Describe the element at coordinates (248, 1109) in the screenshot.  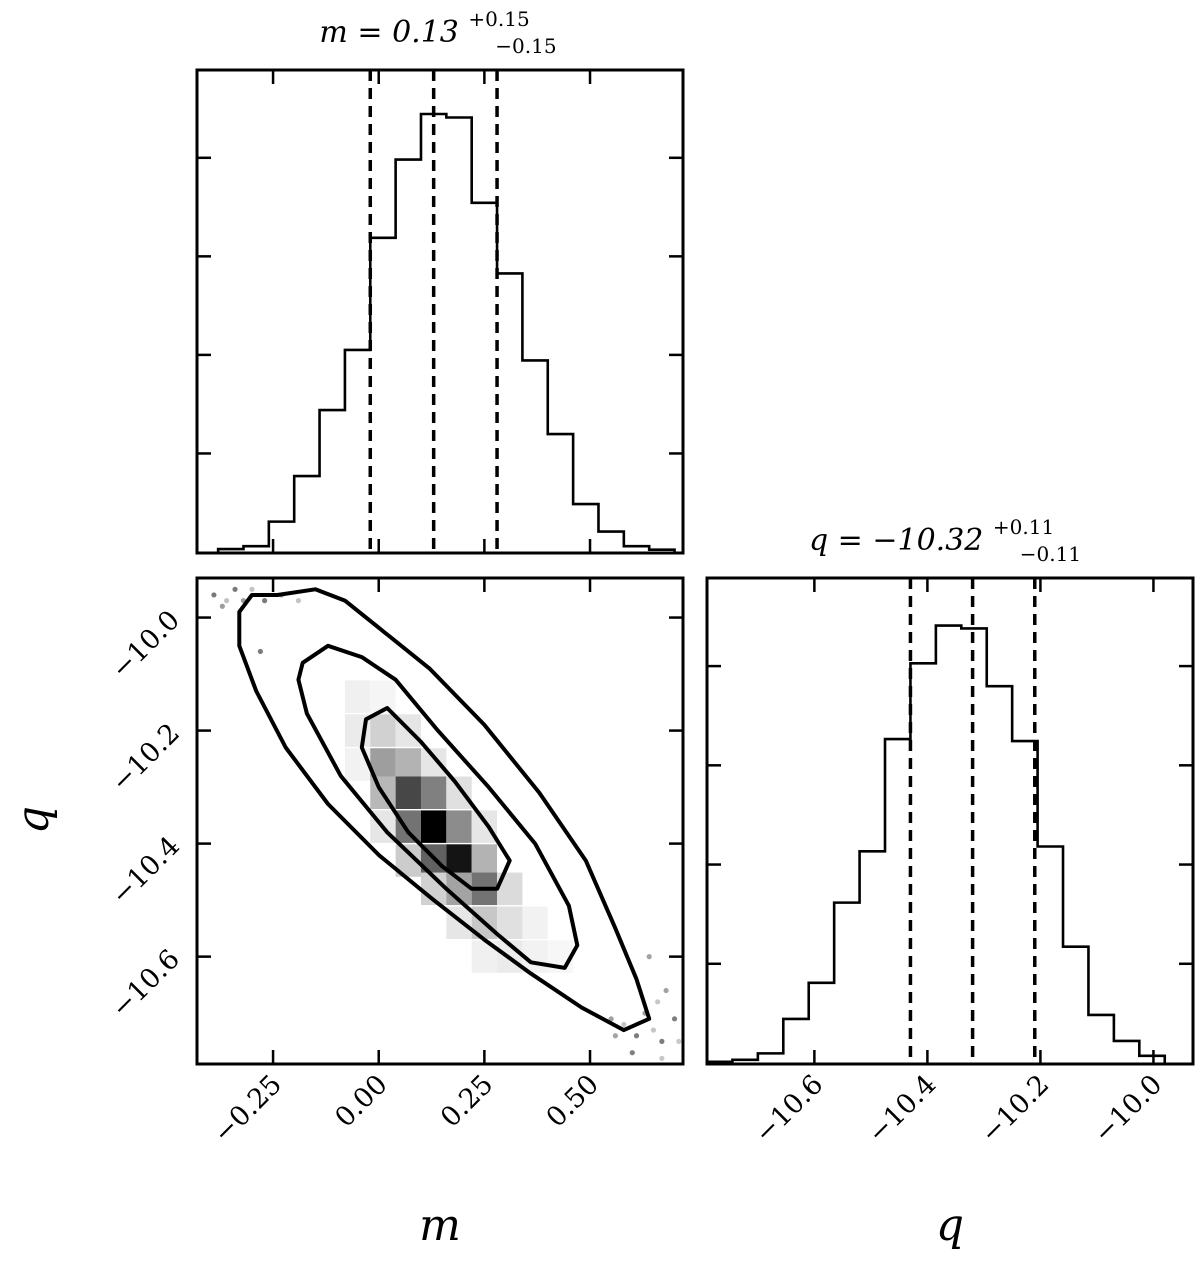
I see `m-x-tick-label: −0.25` at that location.